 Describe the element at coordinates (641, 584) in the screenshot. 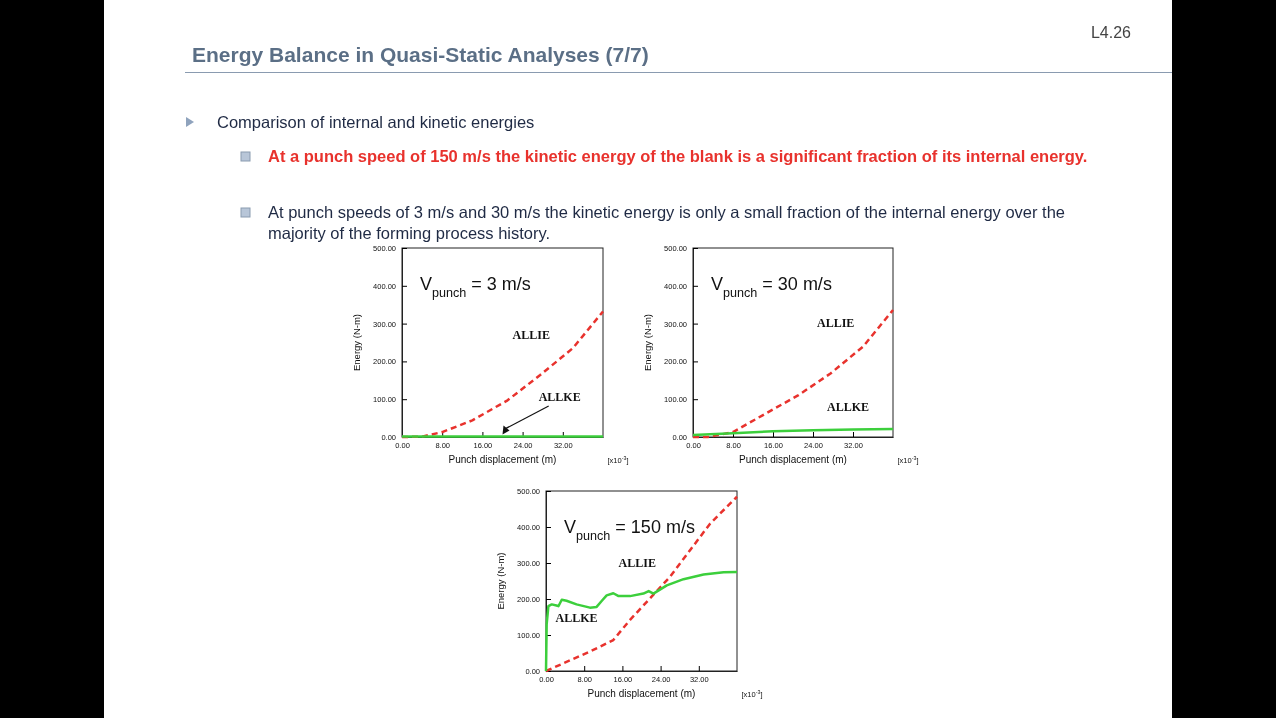

I see `line-series` at that location.